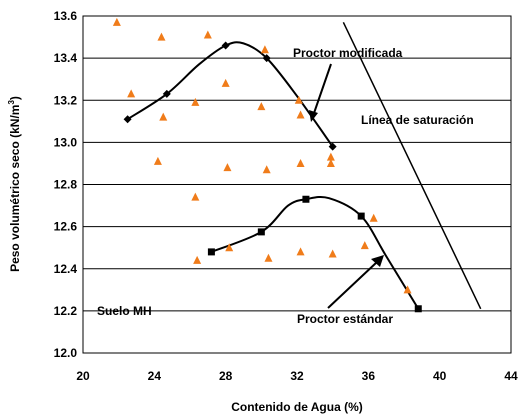 The height and width of the screenshot is (418, 519). I want to click on y-tick-labels: 12.0 12.2 12.4 12.6 12.8 13.0 13.2 13.4 13.6, so click(66, 184).